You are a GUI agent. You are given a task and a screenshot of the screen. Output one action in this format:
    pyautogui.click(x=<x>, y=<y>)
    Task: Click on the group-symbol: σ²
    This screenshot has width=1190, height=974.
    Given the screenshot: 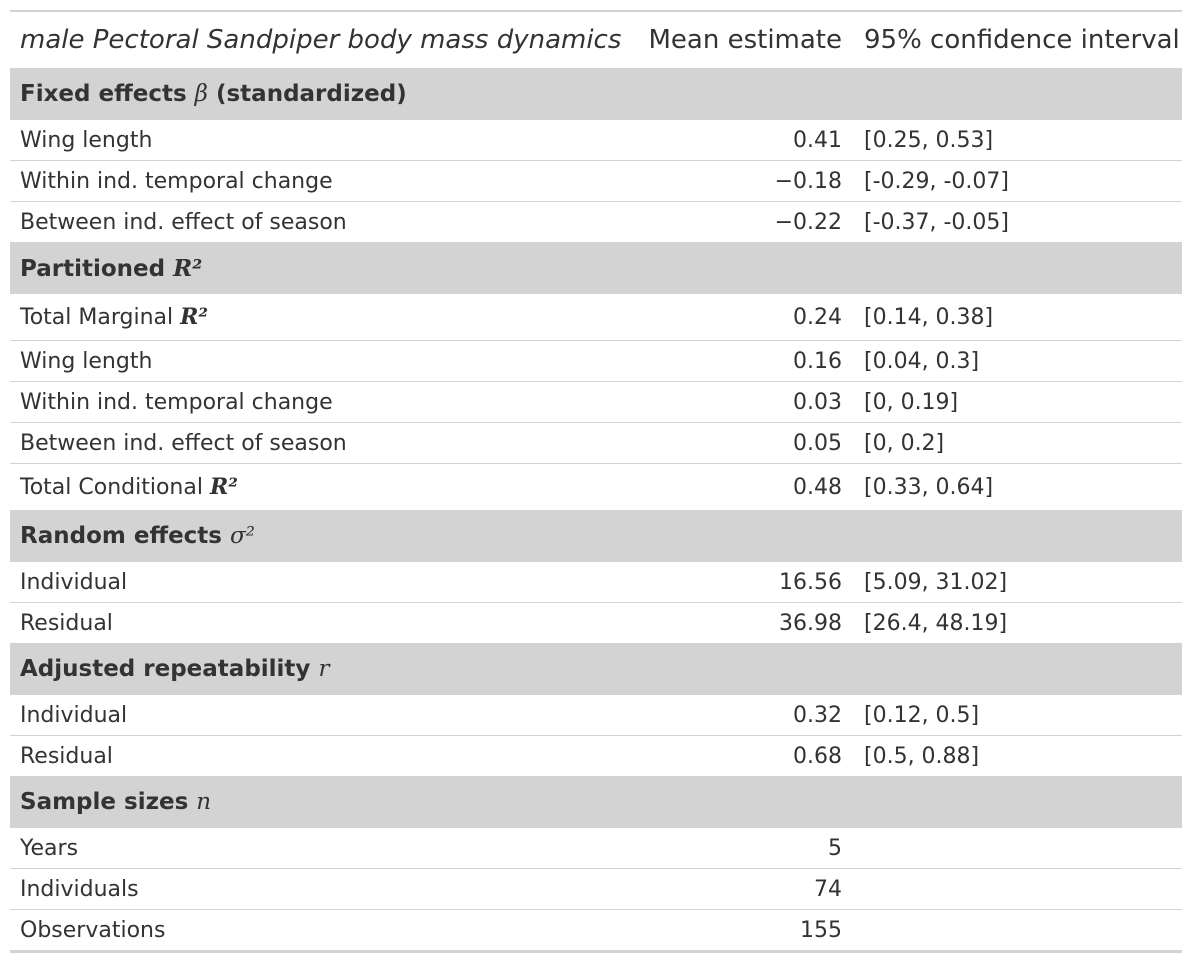 What is the action you would take?
    pyautogui.click(x=242, y=536)
    